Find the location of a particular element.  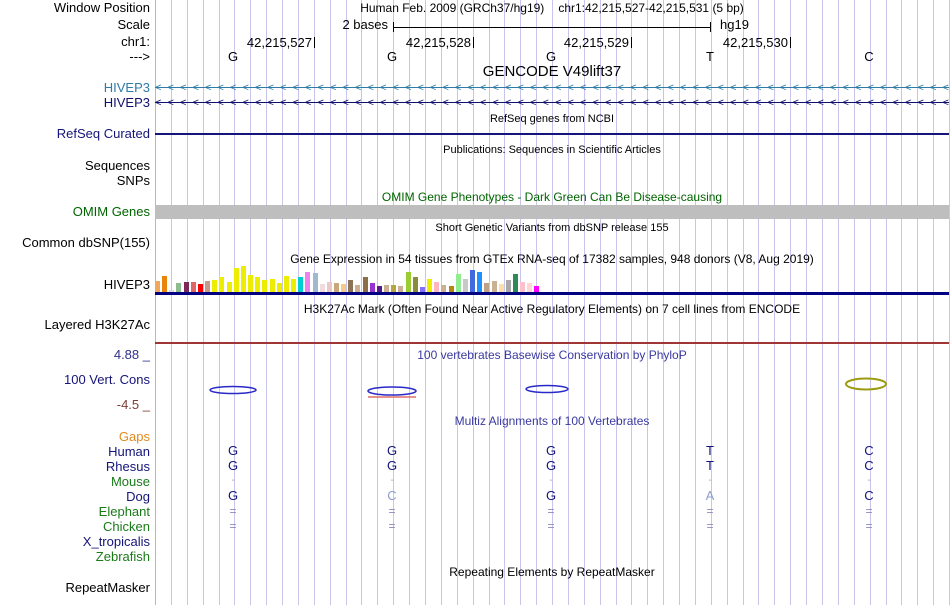

gencode-hivep3-label-2: HIVEP3 is located at coordinates (126, 102).